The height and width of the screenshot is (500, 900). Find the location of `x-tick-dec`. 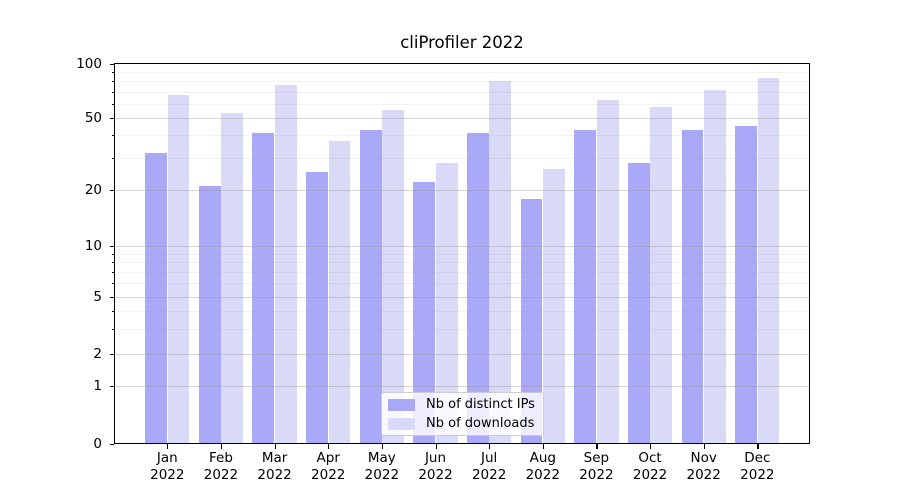

x-tick-dec is located at coordinates (758, 446).